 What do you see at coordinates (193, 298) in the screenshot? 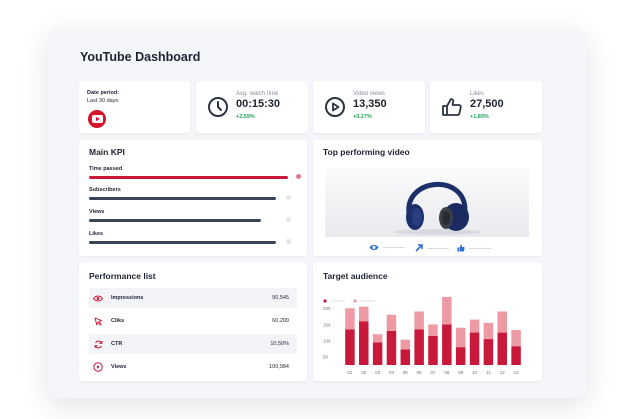
I see `list-item: Impressions 90,545` at bounding box center [193, 298].